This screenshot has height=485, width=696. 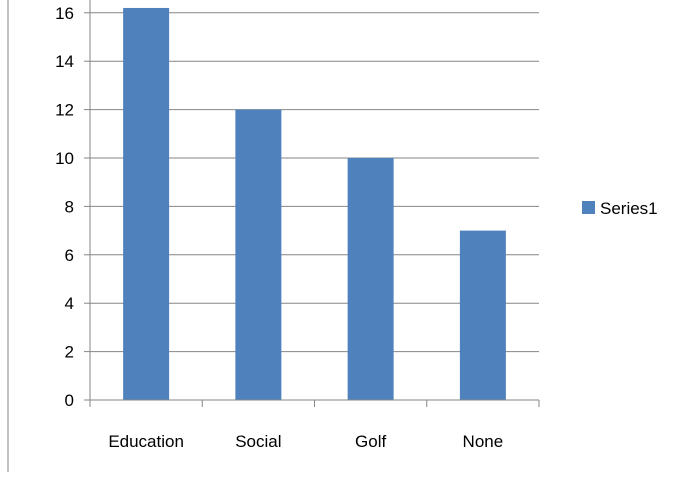 What do you see at coordinates (258, 254) in the screenshot?
I see `bar-social` at bounding box center [258, 254].